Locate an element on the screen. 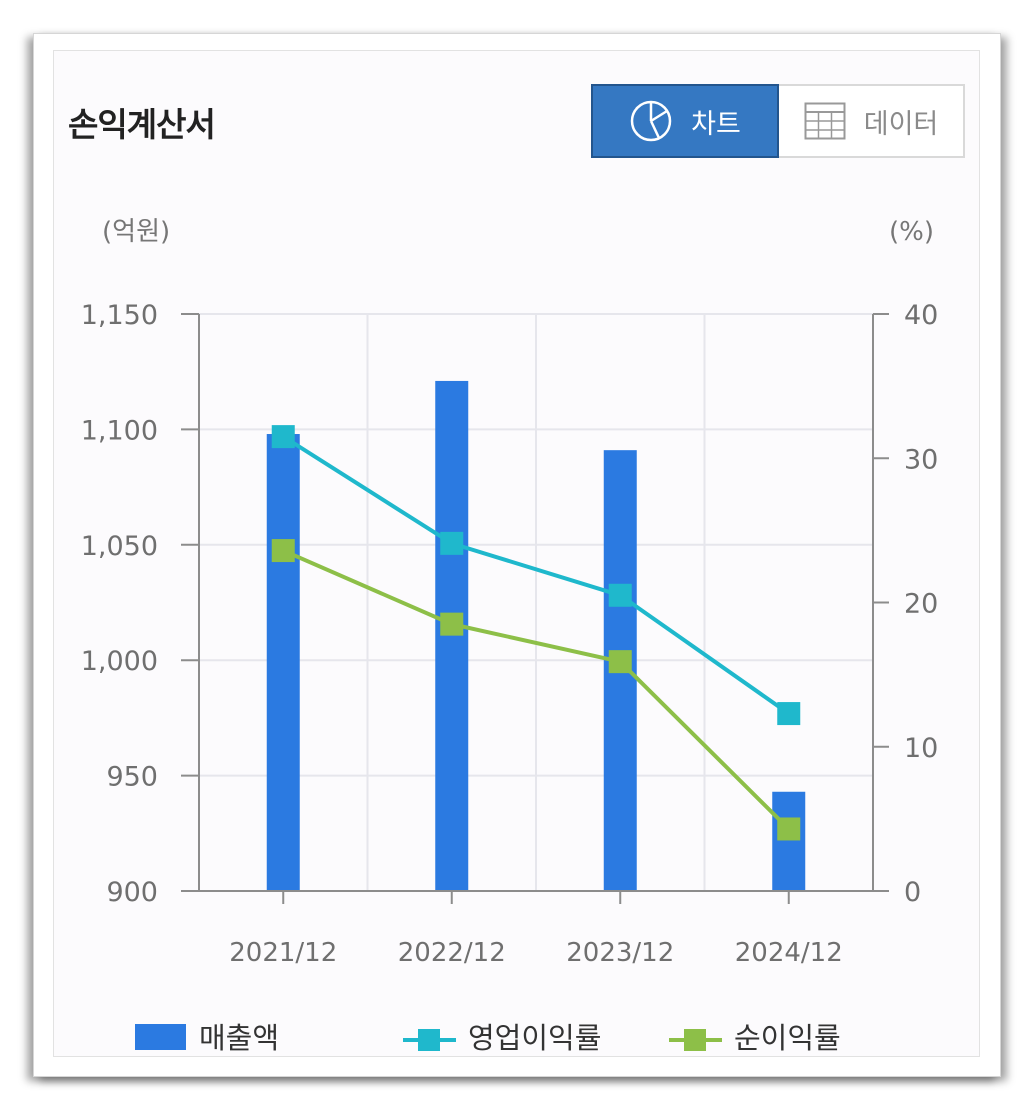 The image size is (1032, 1109). x-tick-label: 2021/12 is located at coordinates (283, 953).